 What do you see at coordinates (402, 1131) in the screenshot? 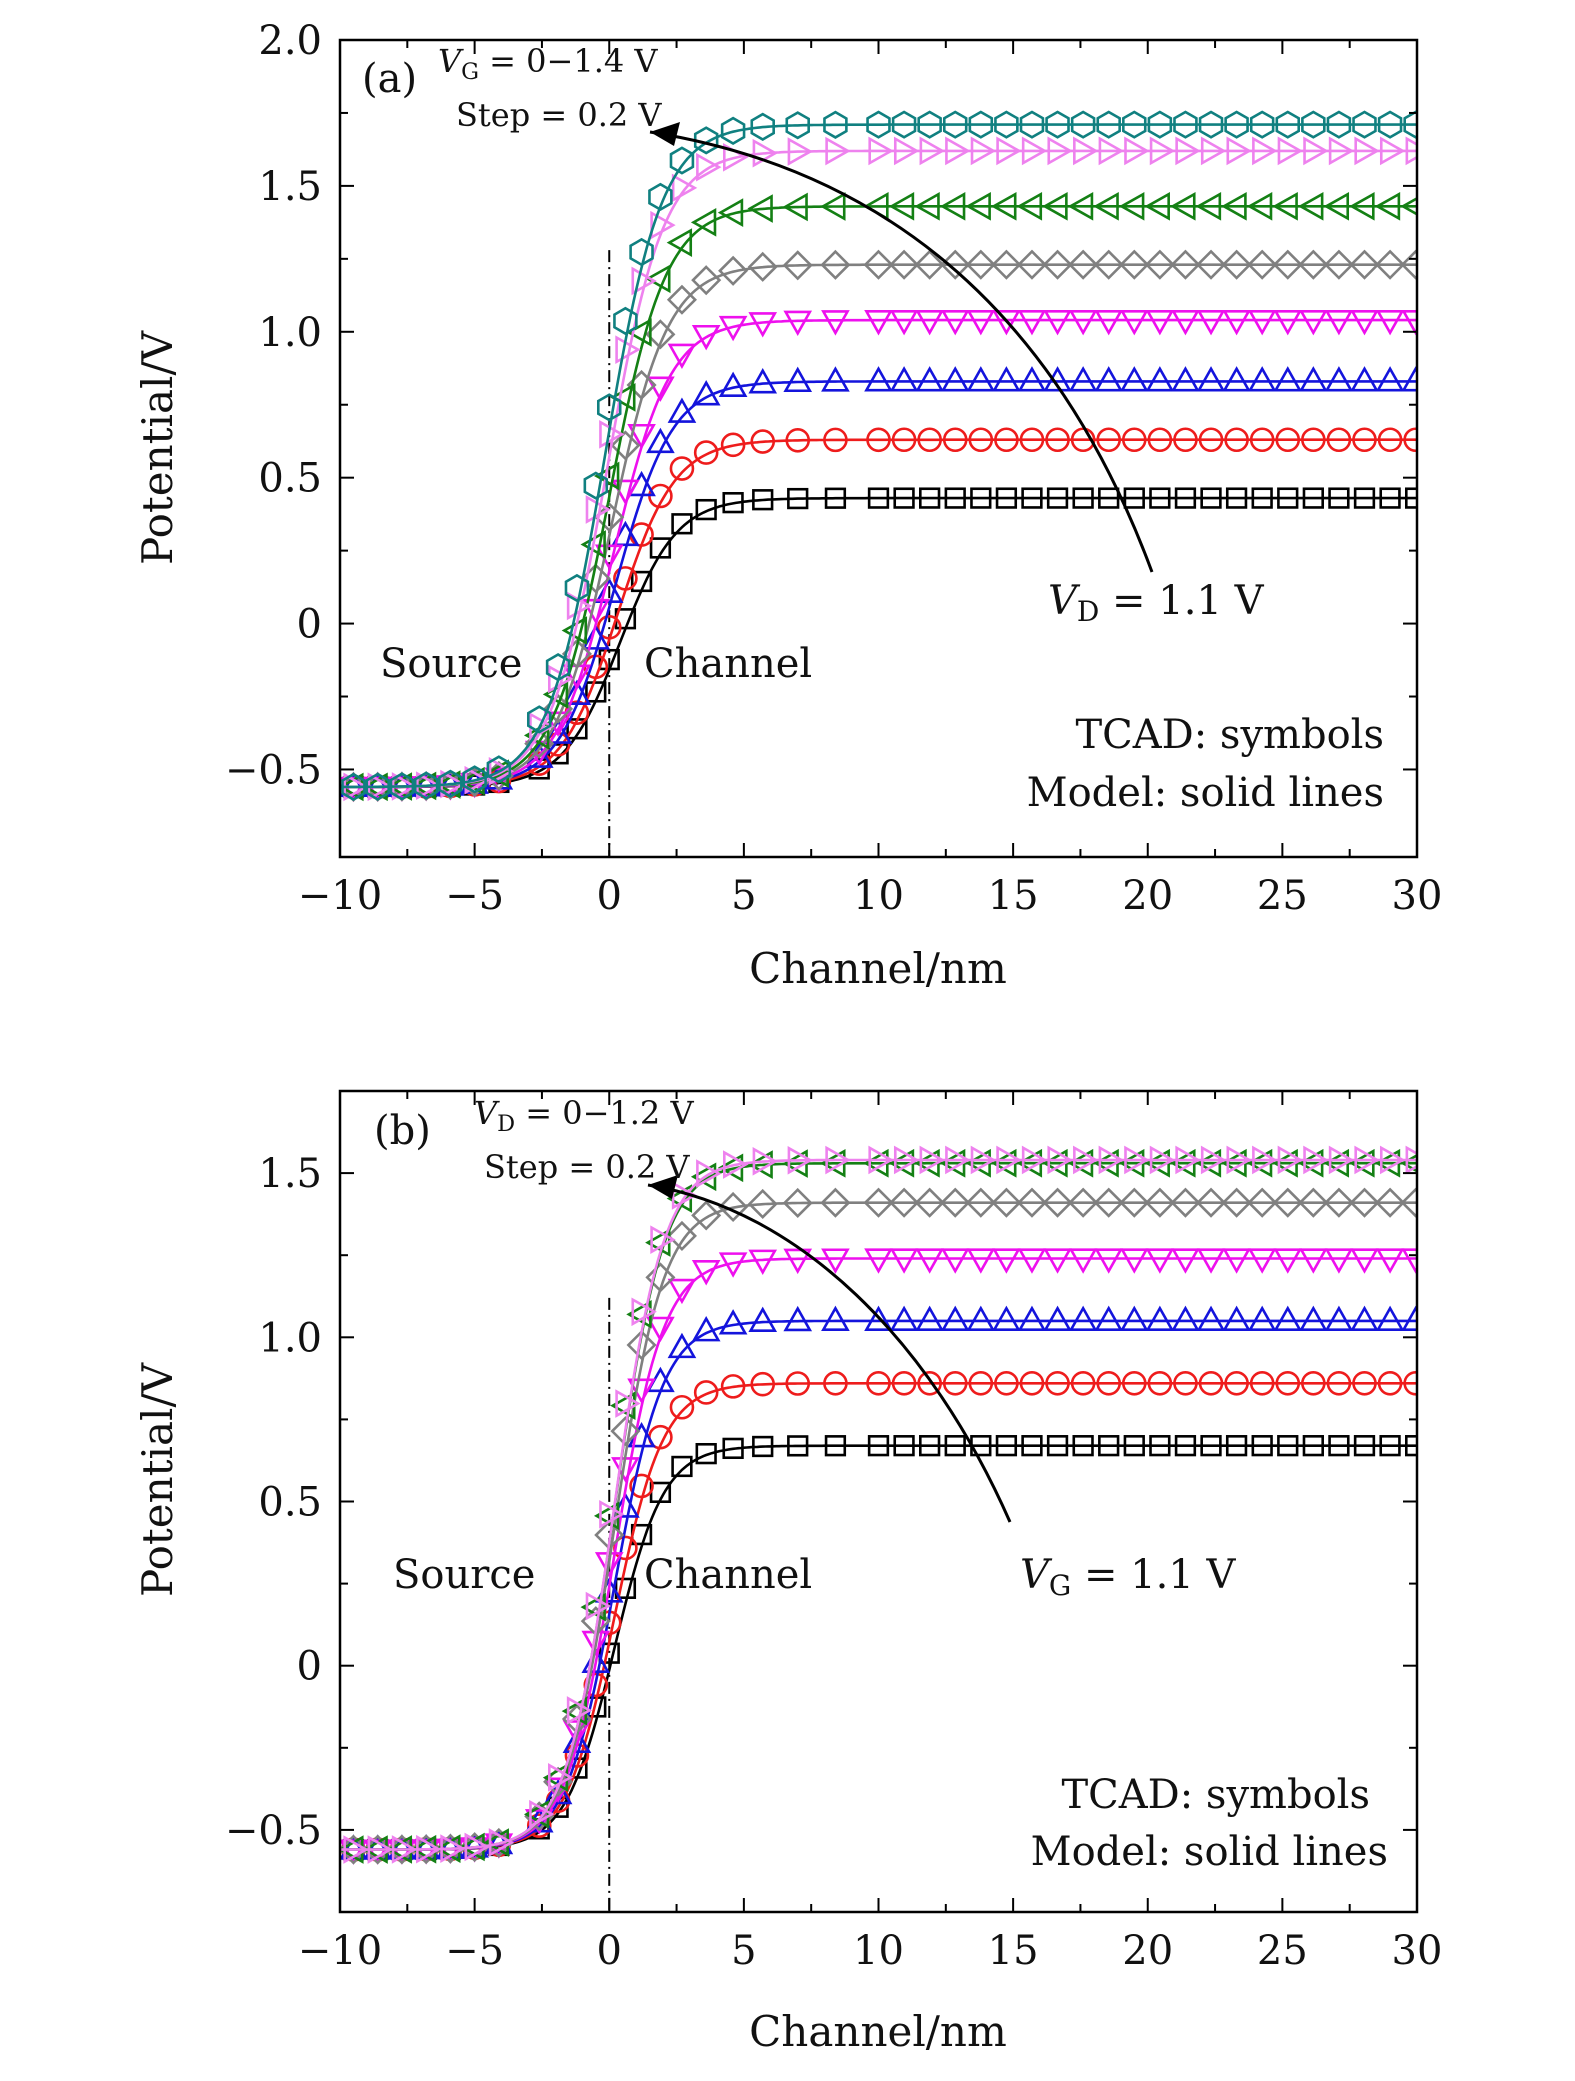
I see `panel-b-label: (b)` at bounding box center [402, 1131].